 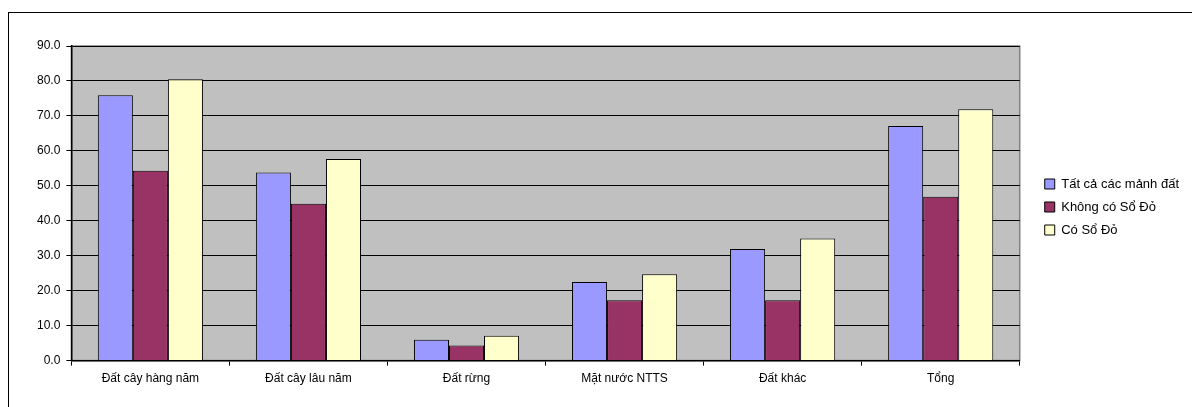 I want to click on x-tick-label: Đất rừng, so click(x=466, y=378).